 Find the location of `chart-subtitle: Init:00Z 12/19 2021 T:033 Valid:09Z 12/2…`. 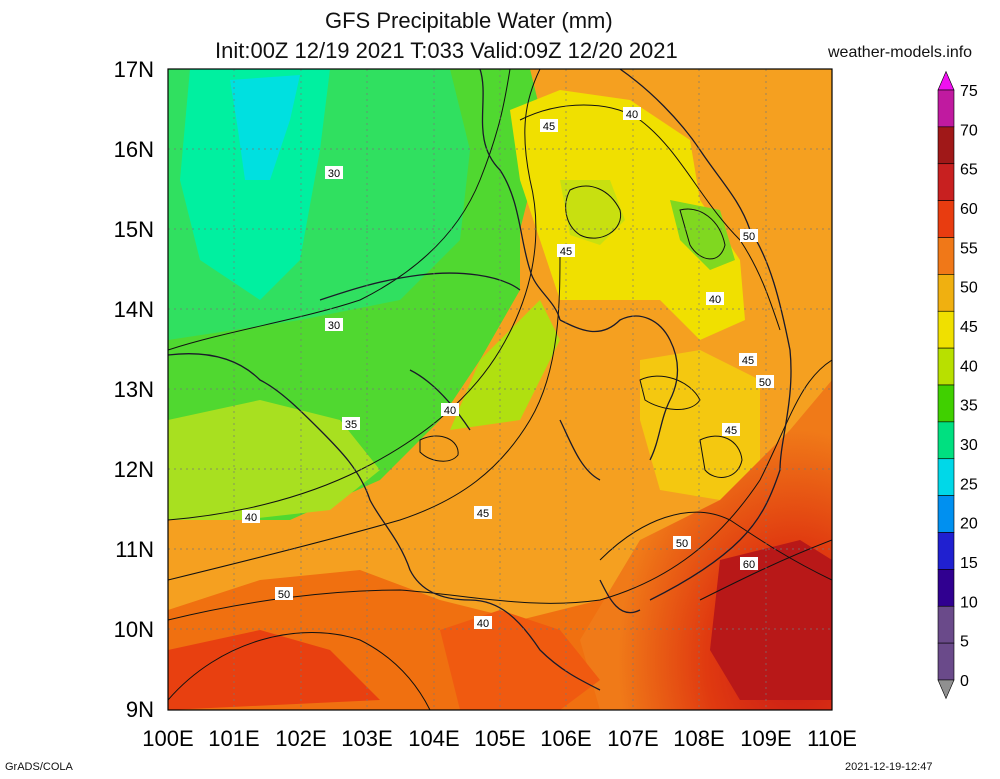

chart-subtitle: Init:00Z 12/19 2021 T:033 Valid:09Z 12/2… is located at coordinates (446, 50).